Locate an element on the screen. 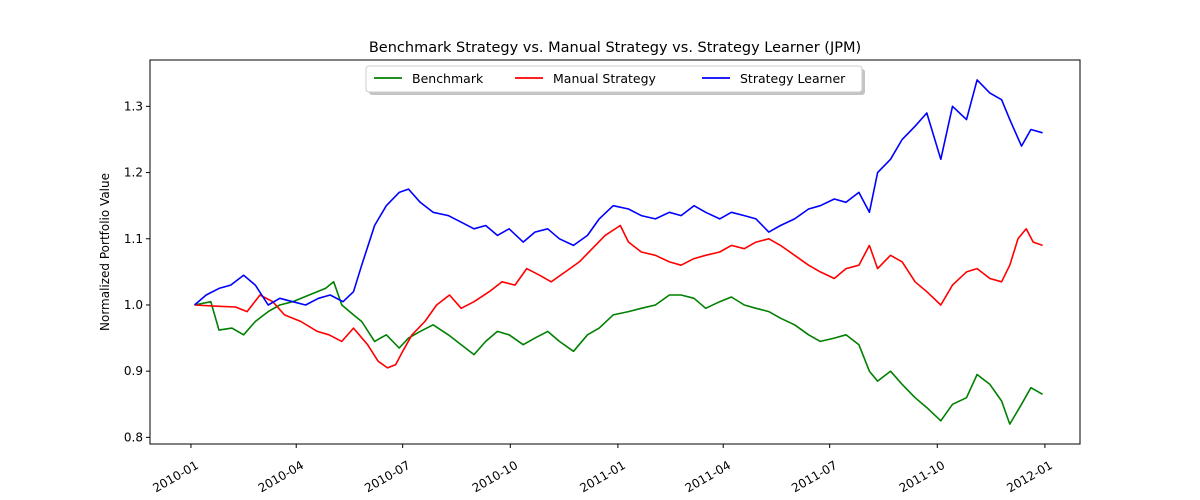 The width and height of the screenshot is (1200, 500). x-tick-label: 2010-10 is located at coordinates (495, 476).